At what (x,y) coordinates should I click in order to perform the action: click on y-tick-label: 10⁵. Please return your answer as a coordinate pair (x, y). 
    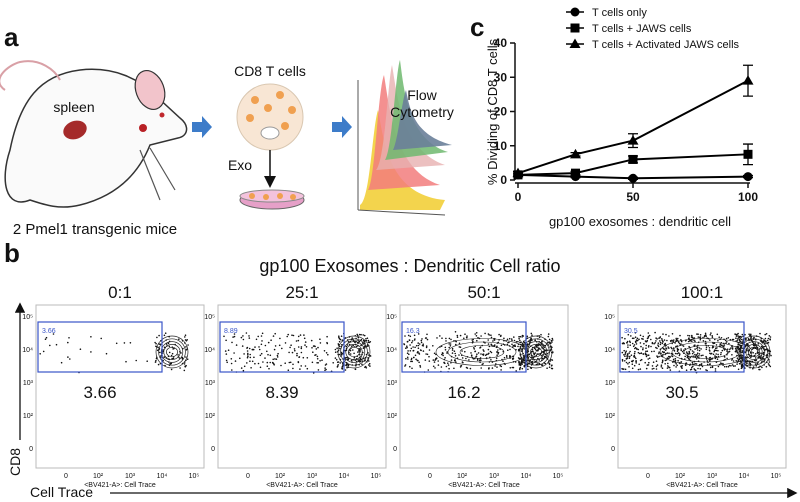
    Looking at the image, I should click on (391, 317).